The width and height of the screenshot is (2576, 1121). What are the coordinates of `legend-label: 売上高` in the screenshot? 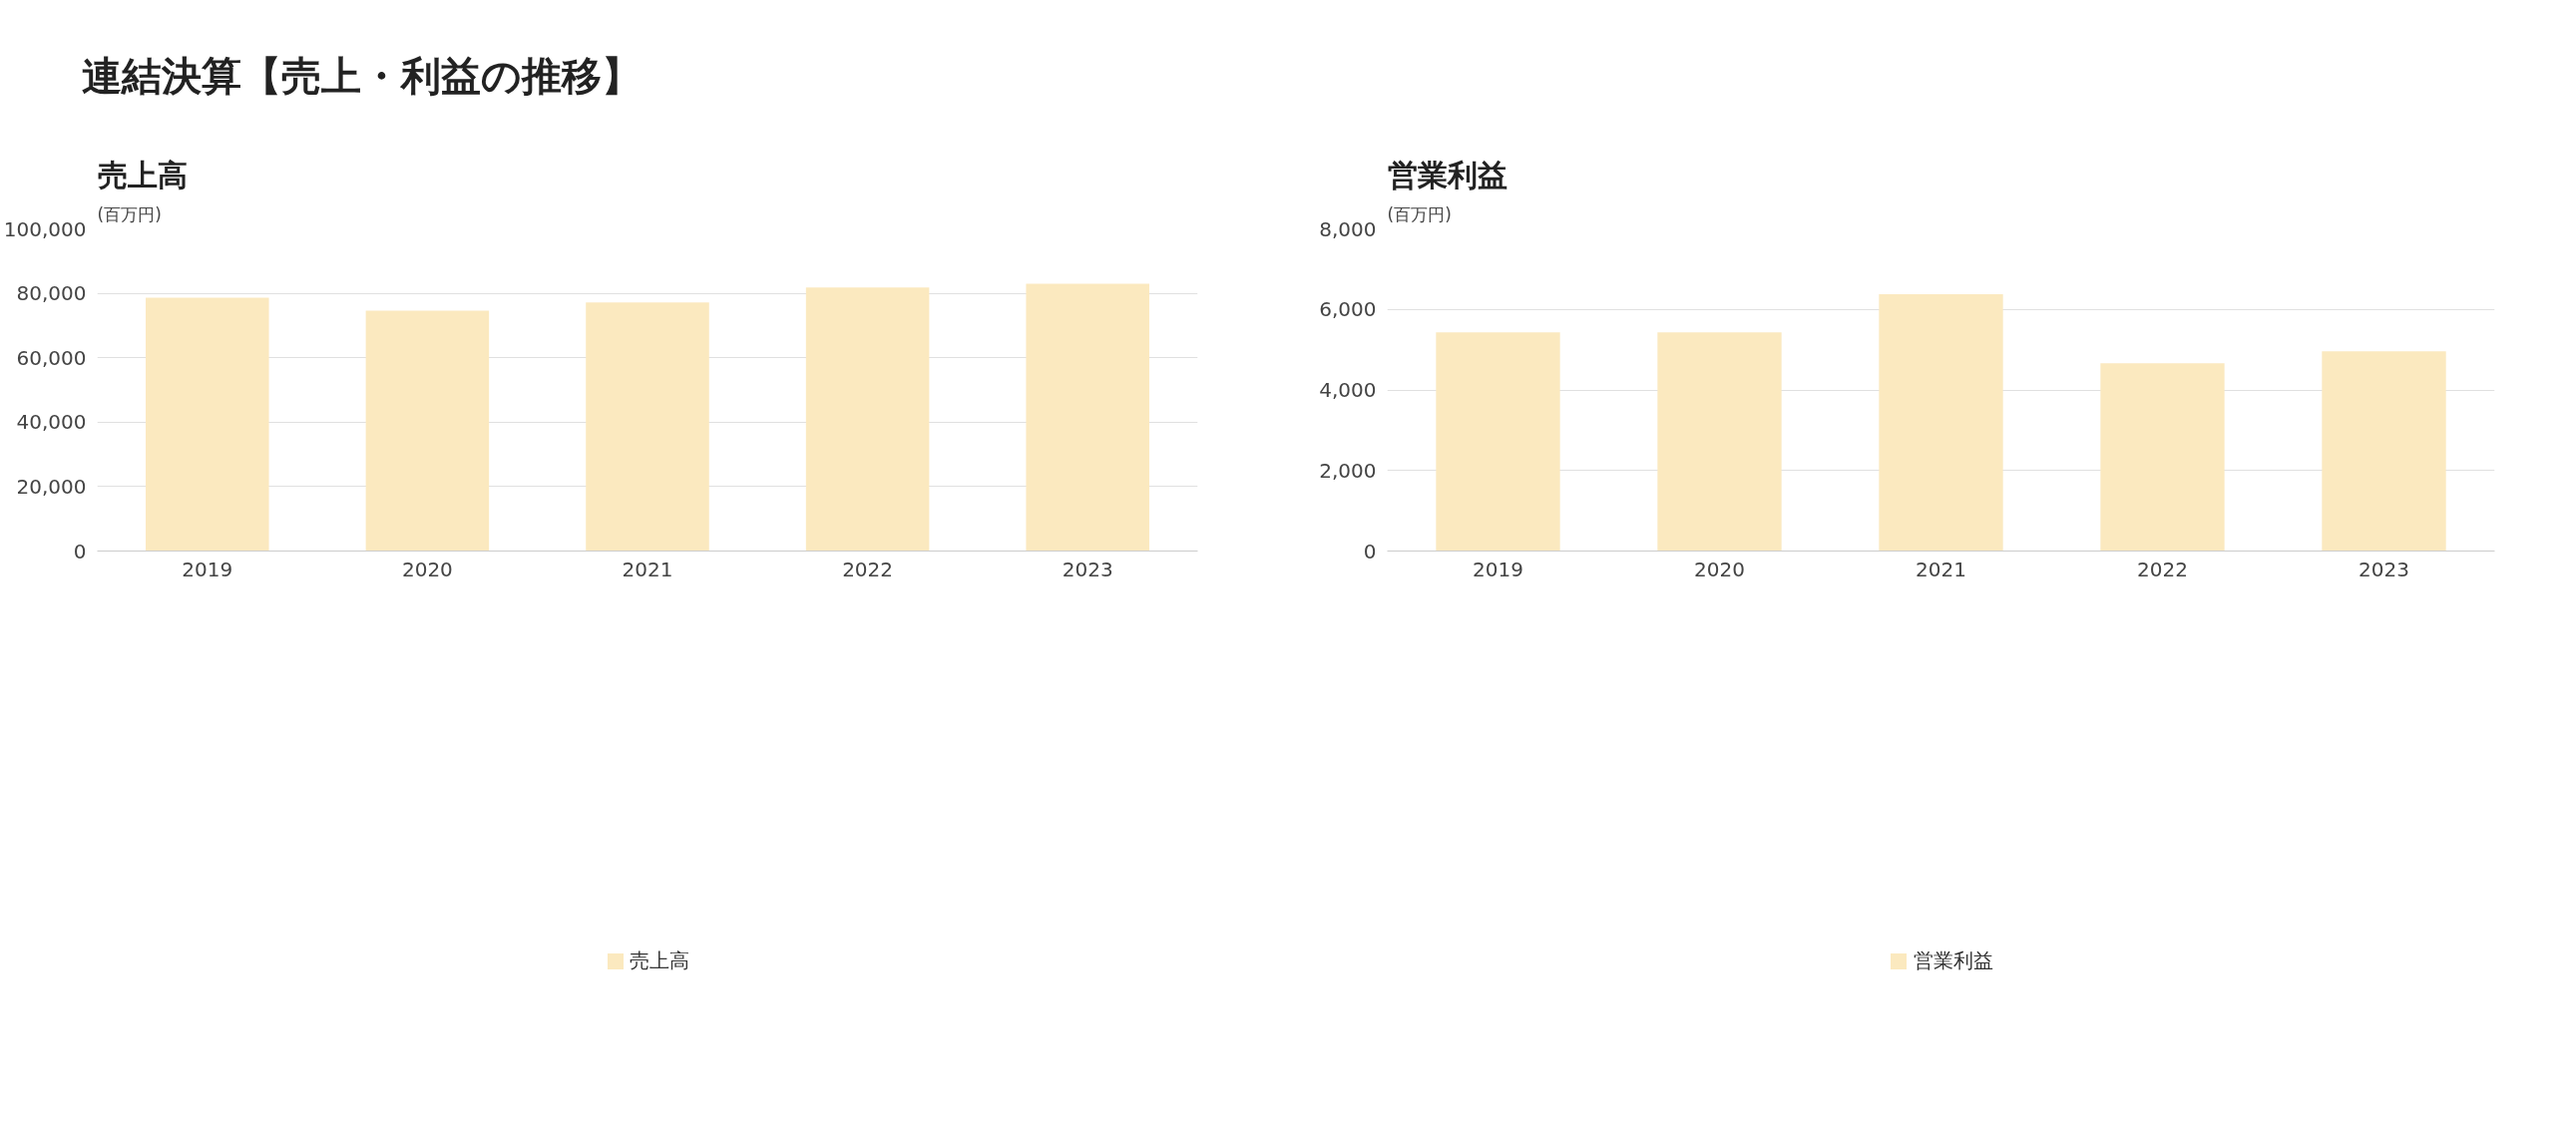 It's located at (659, 960).